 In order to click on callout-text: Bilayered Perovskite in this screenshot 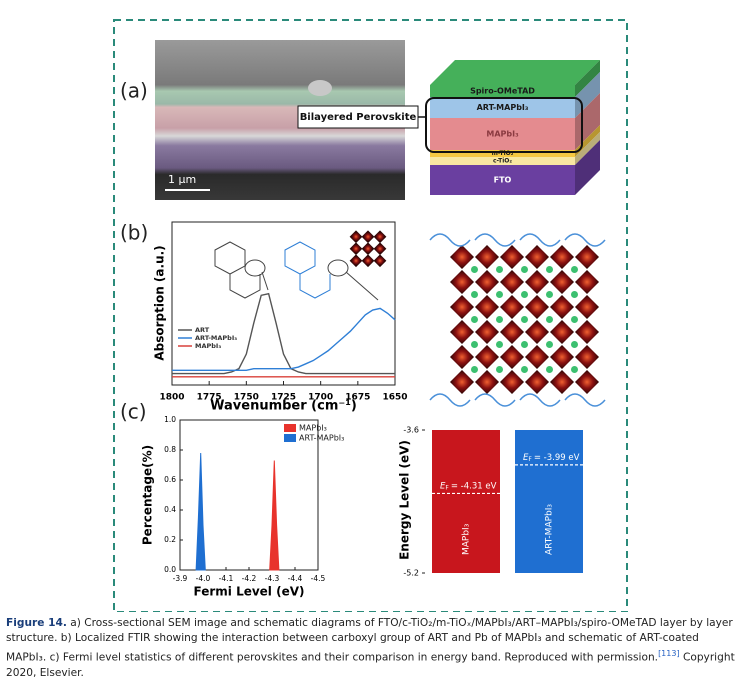, I will do `click(358, 117)`.